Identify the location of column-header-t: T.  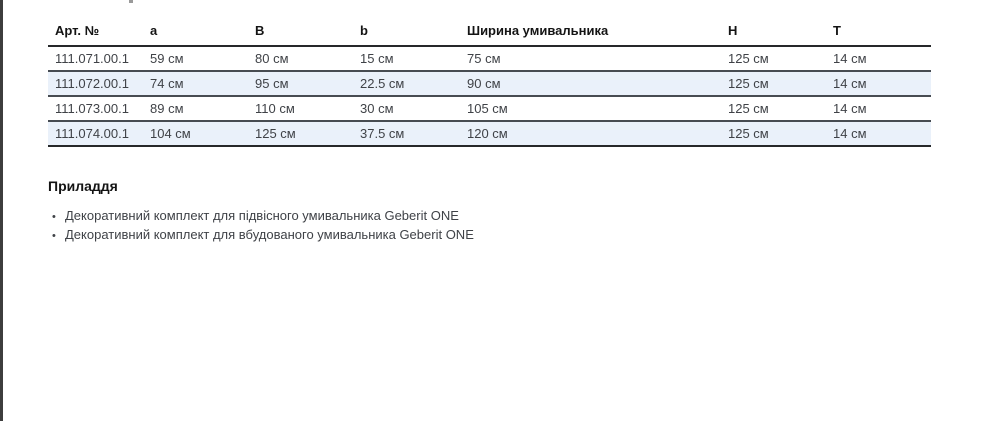
(837, 30).